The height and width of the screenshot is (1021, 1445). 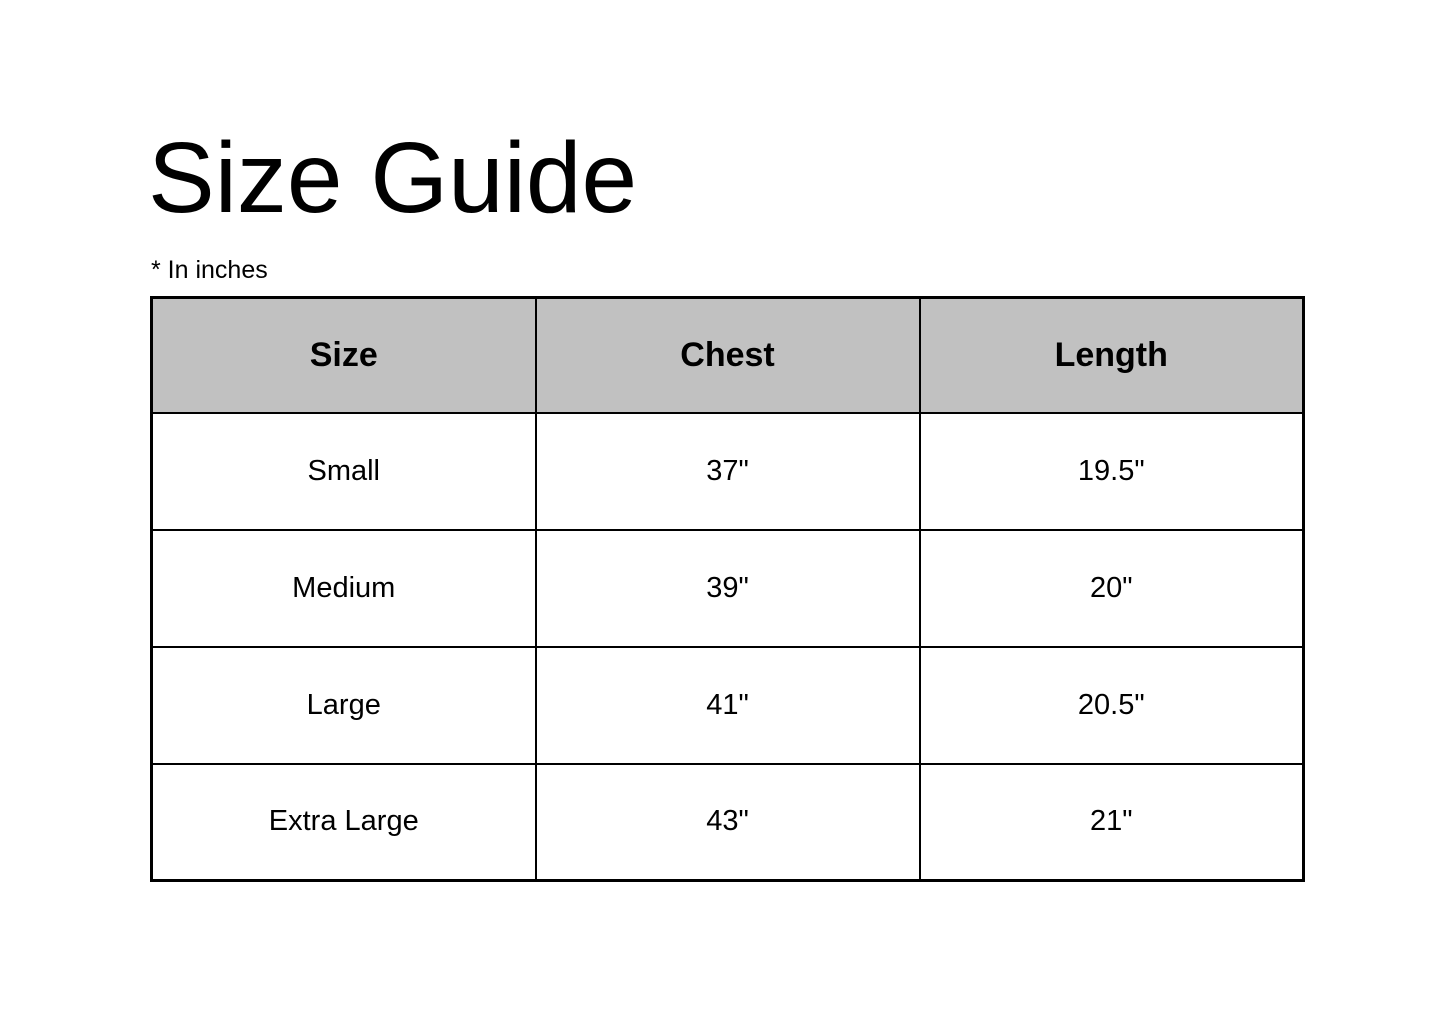 What do you see at coordinates (1111, 822) in the screenshot?
I see `cell-length: 21"` at bounding box center [1111, 822].